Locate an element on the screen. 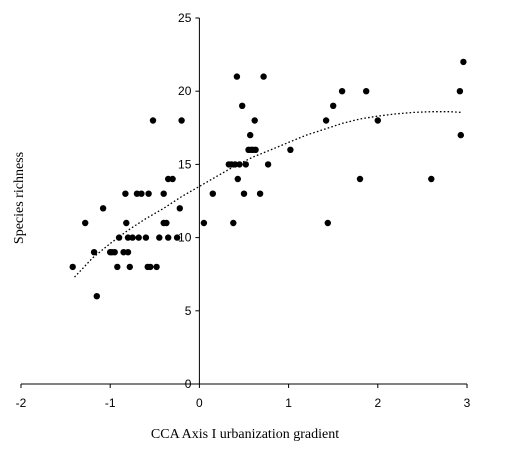 The width and height of the screenshot is (512, 462). x-axis-title: CCA Axis I urbanization gradient is located at coordinates (245, 434).